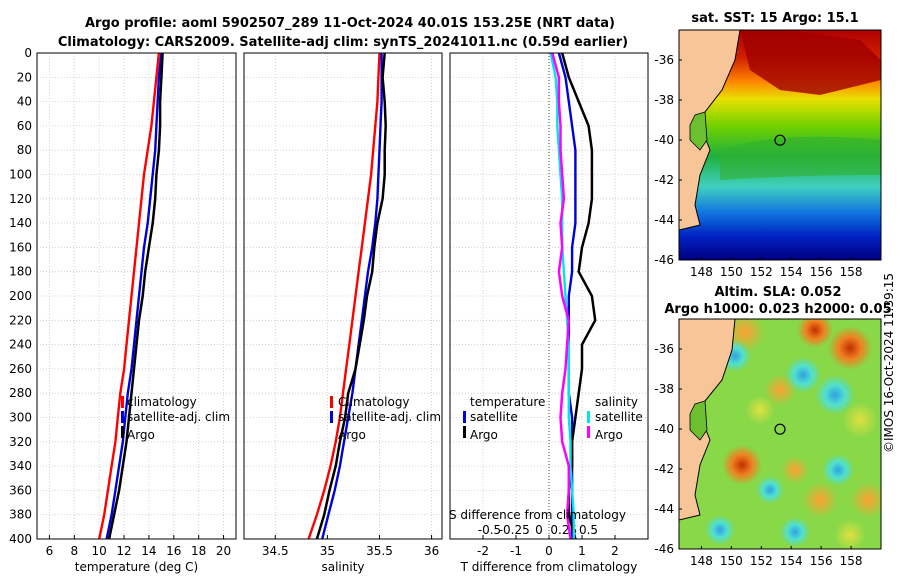 The image size is (900, 580). Describe the element at coordinates (352, 435) in the screenshot. I see `legend-label-argo: Argo` at that location.